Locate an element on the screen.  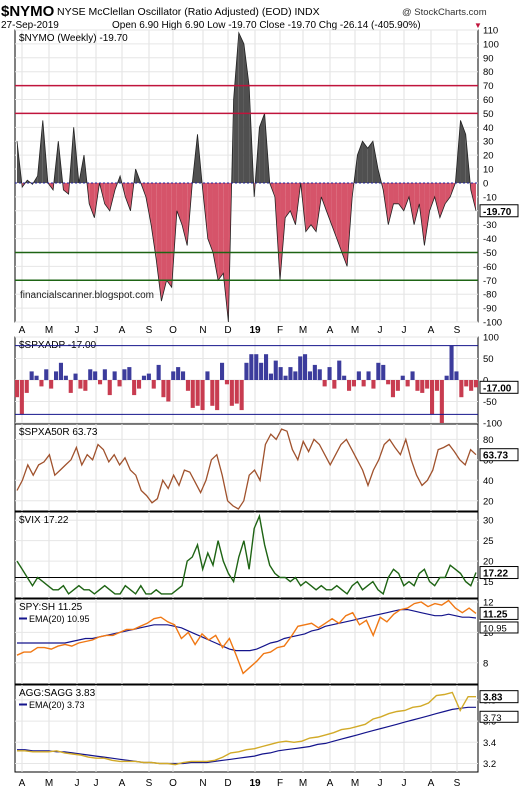
x-tick-label: O is located at coordinates (173, 783).